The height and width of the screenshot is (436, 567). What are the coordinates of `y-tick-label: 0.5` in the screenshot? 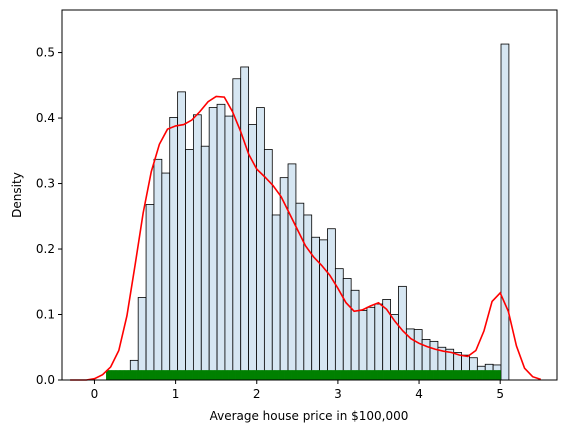 It's located at (45, 53).